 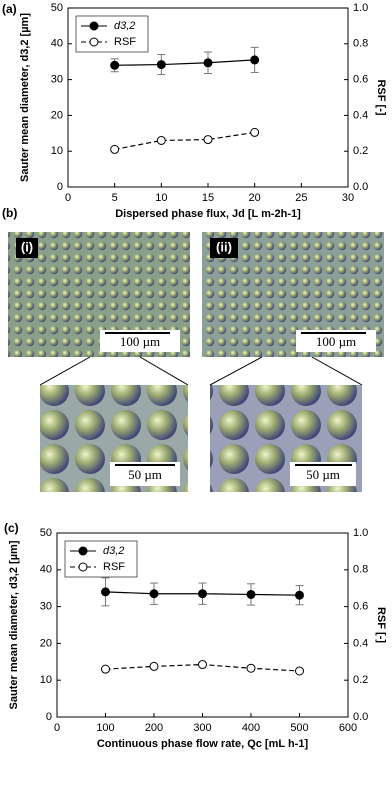 I want to click on panel-label: (c), so click(x=11, y=528).